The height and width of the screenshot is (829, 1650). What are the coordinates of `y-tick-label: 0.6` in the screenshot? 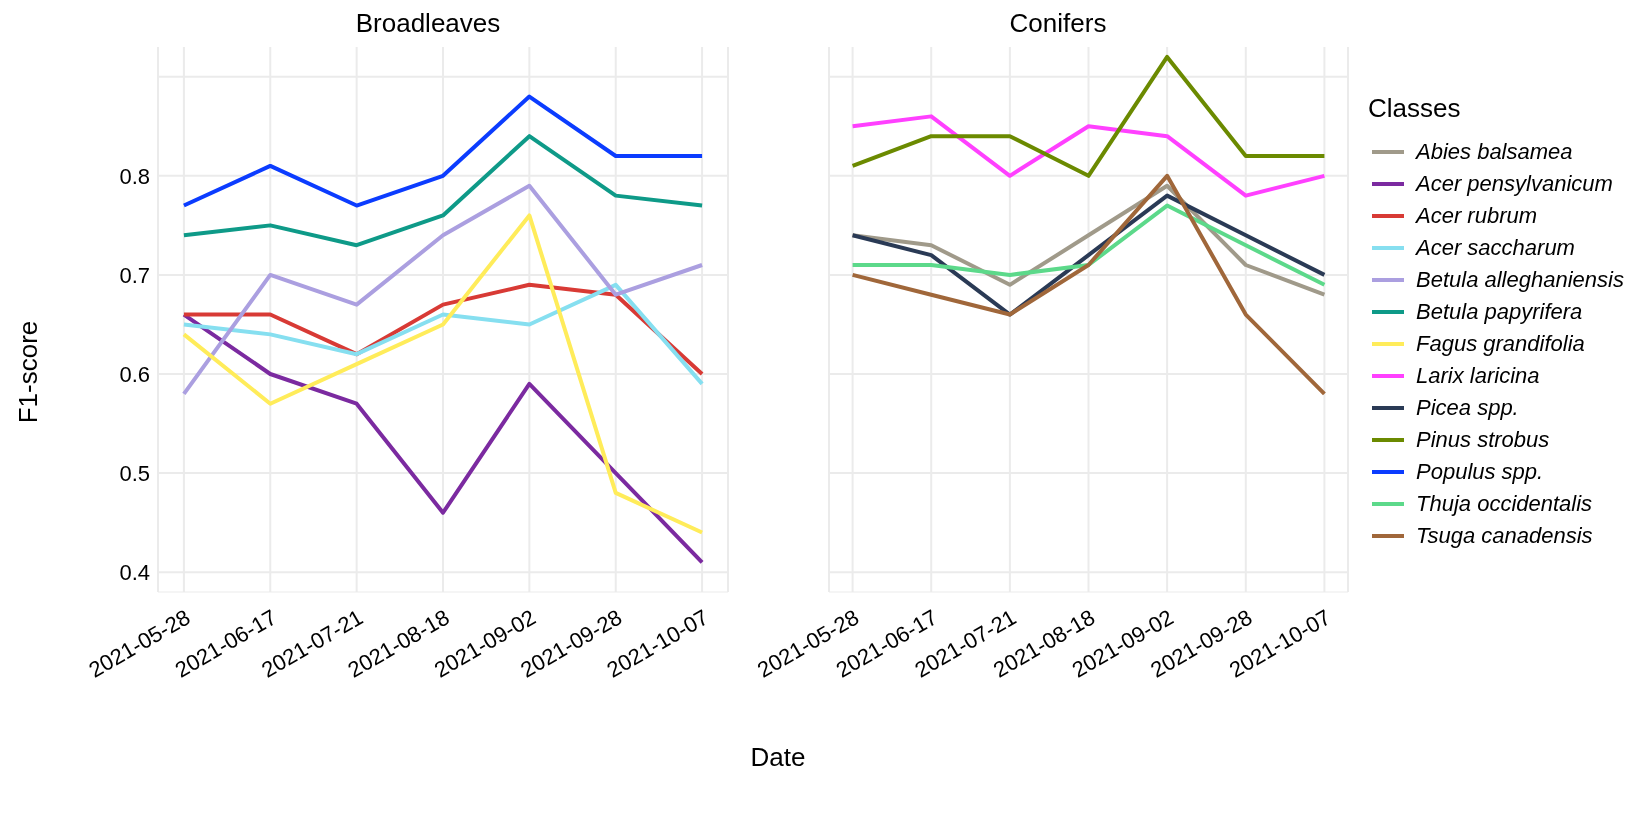 It's located at (134, 374).